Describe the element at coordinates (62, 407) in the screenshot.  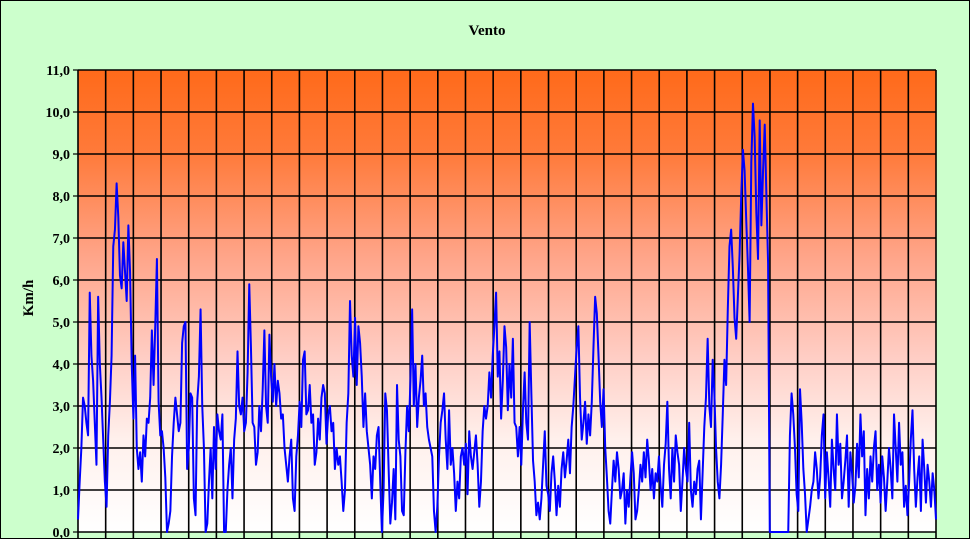
I see `y-tick-label: 3,0` at that location.